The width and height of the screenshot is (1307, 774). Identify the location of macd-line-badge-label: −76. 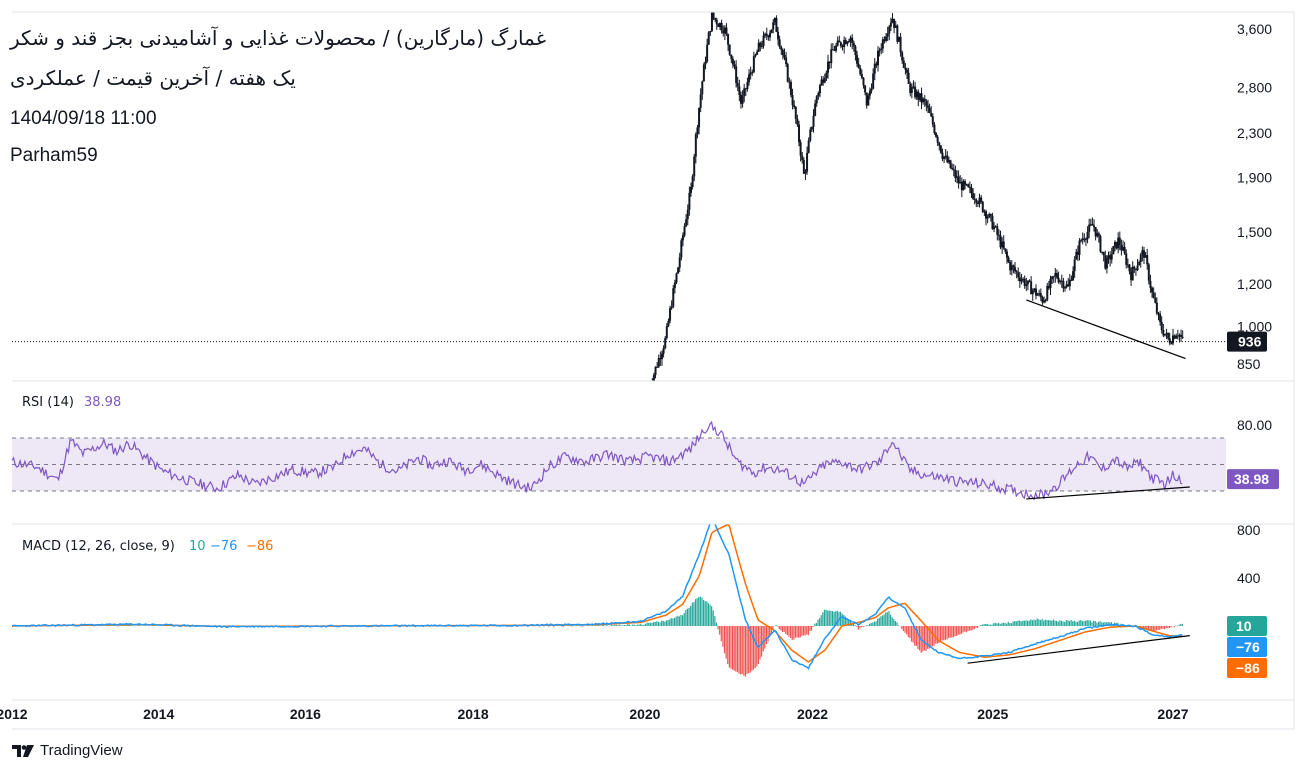
(1248, 647).